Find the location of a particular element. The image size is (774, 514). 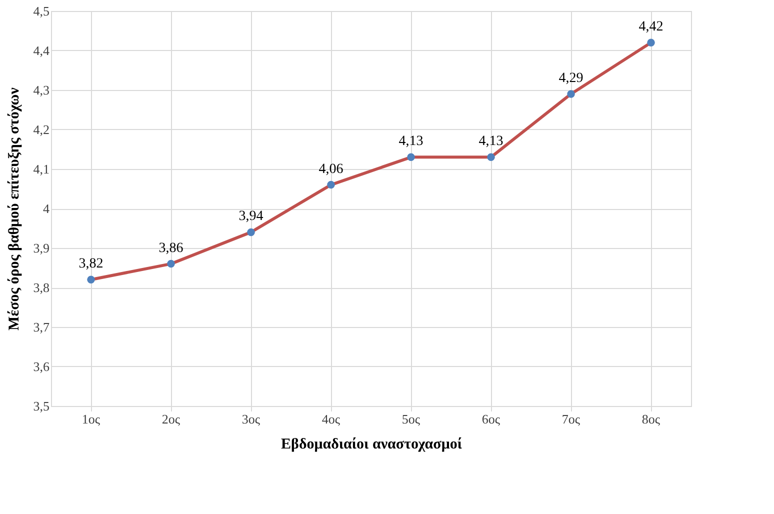

y-tick-label: 3,7 is located at coordinates (41, 327).